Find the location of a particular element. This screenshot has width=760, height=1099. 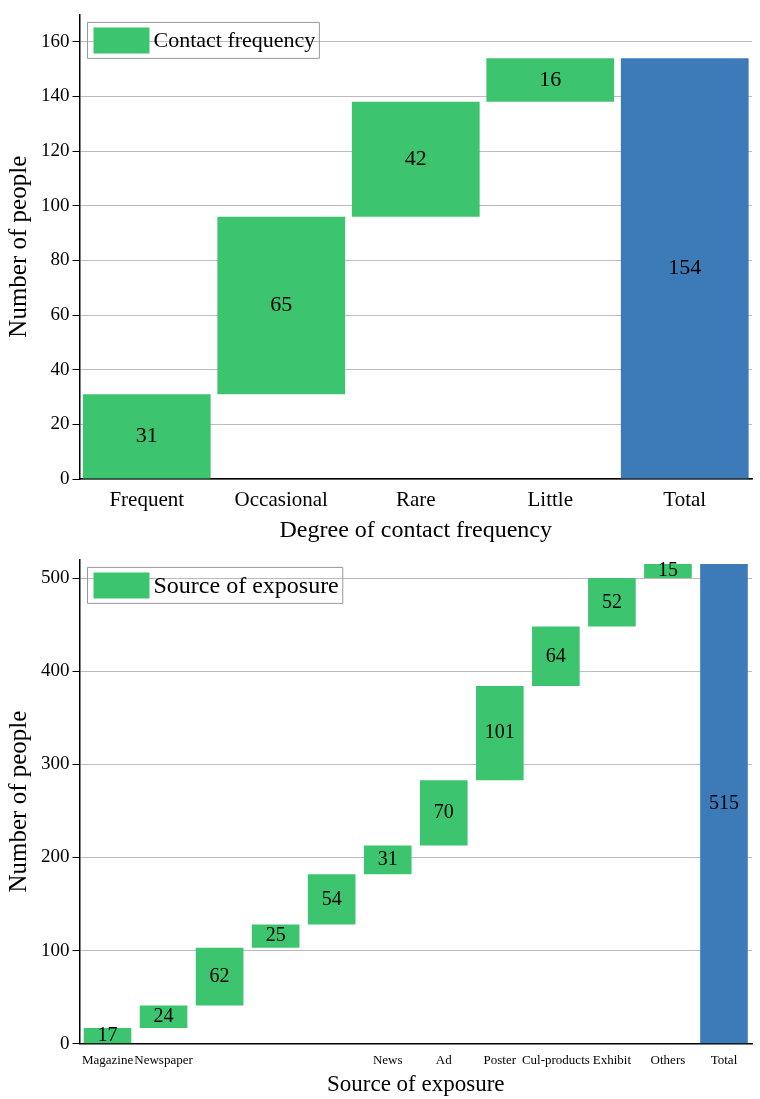

data-label: 62 is located at coordinates (219, 974).